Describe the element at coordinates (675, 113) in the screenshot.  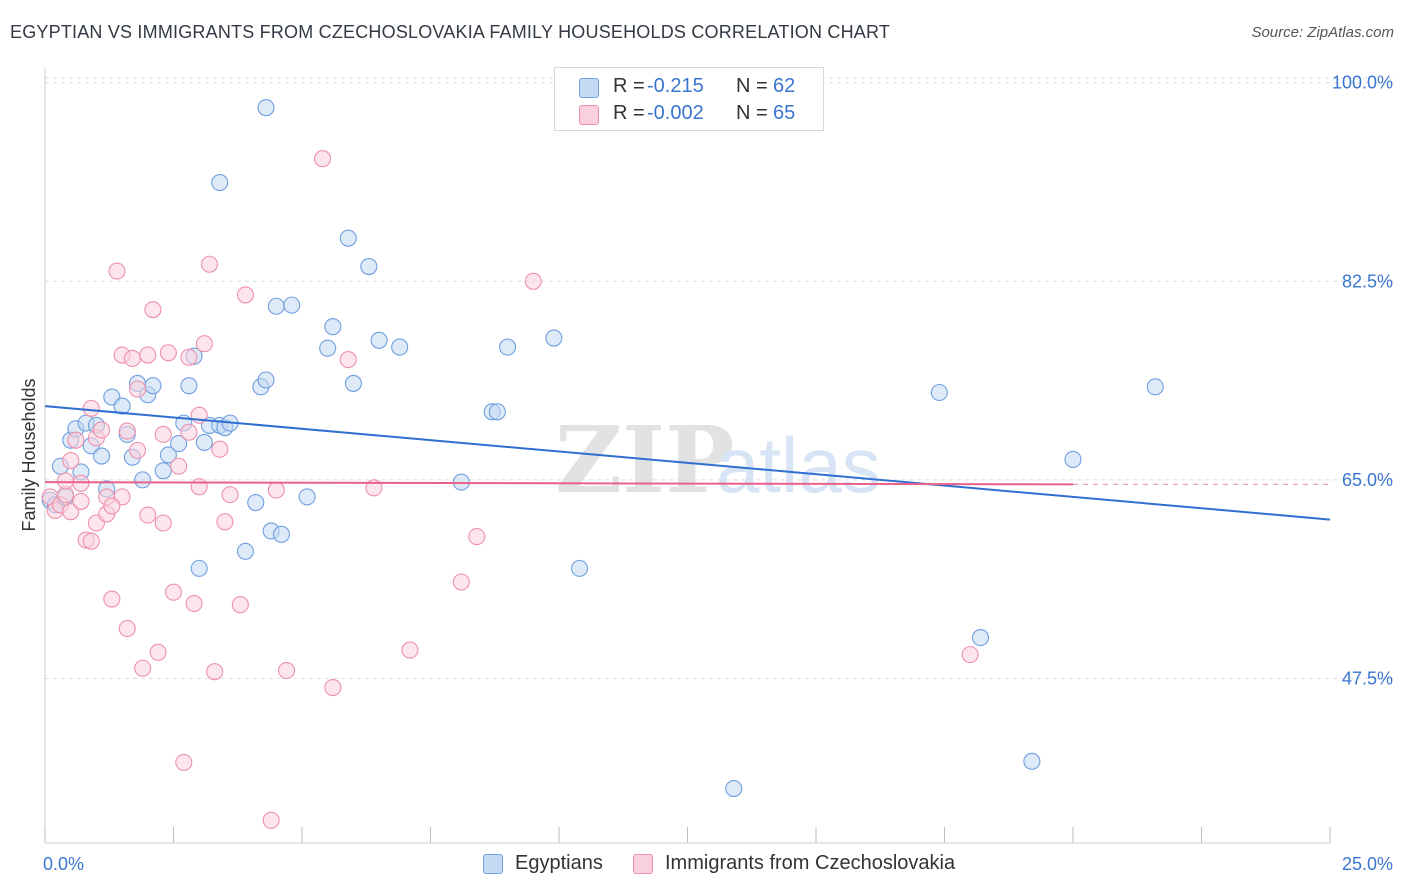
I see `r-value: -0.002` at that location.